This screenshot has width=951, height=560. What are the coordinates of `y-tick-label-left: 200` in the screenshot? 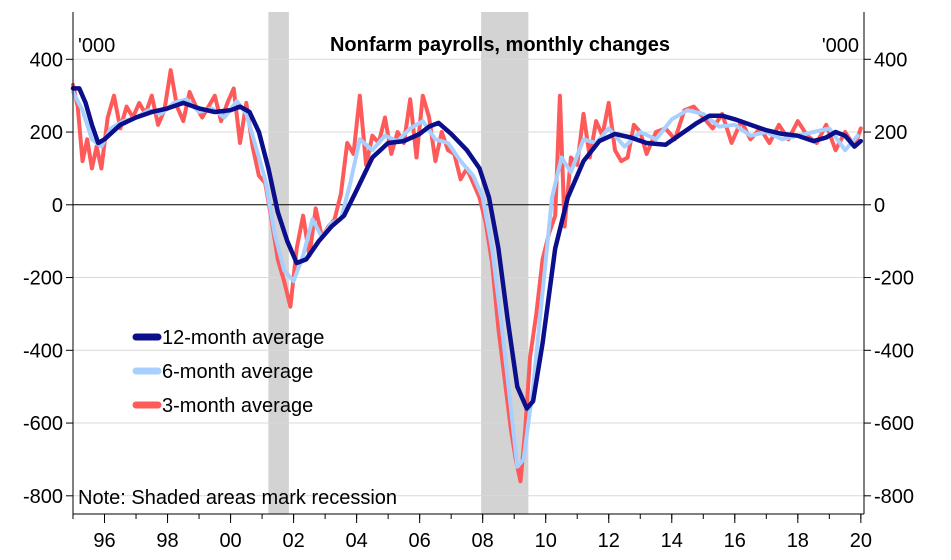 It's located at (46, 133).